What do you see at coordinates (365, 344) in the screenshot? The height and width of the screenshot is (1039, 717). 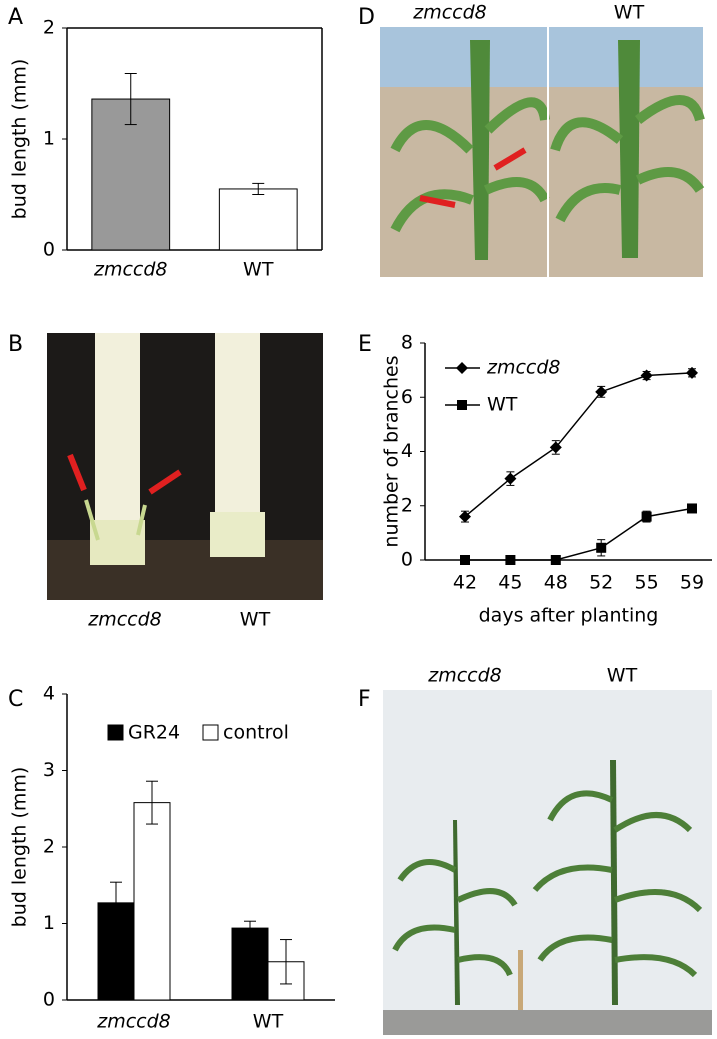 I see `panel-letter: E` at bounding box center [365, 344].